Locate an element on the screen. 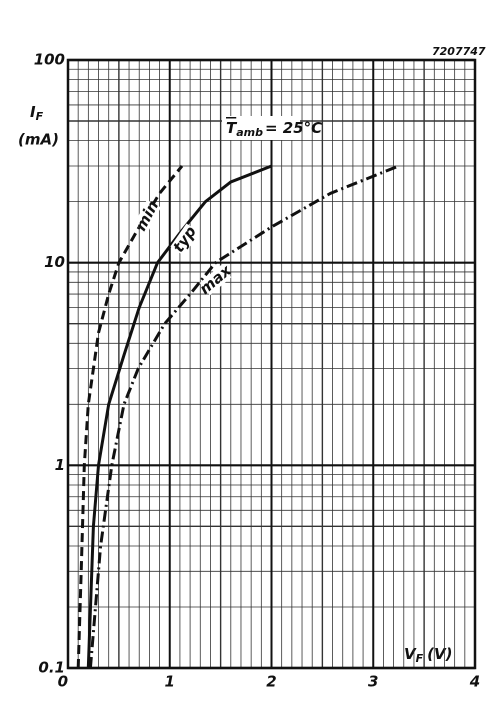  annotation: Tamb = 25°C is located at coordinates (274, 129).